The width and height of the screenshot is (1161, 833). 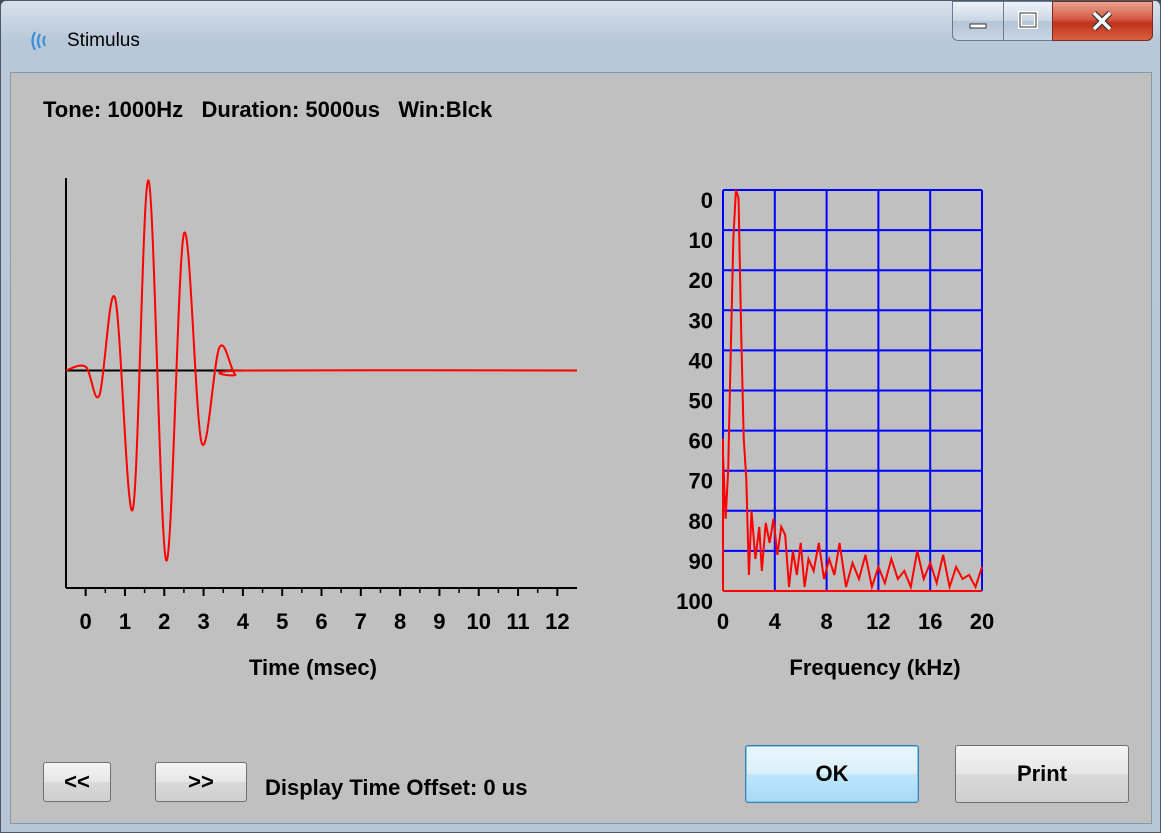 I want to click on time-tick-label: 3, so click(x=203, y=621).